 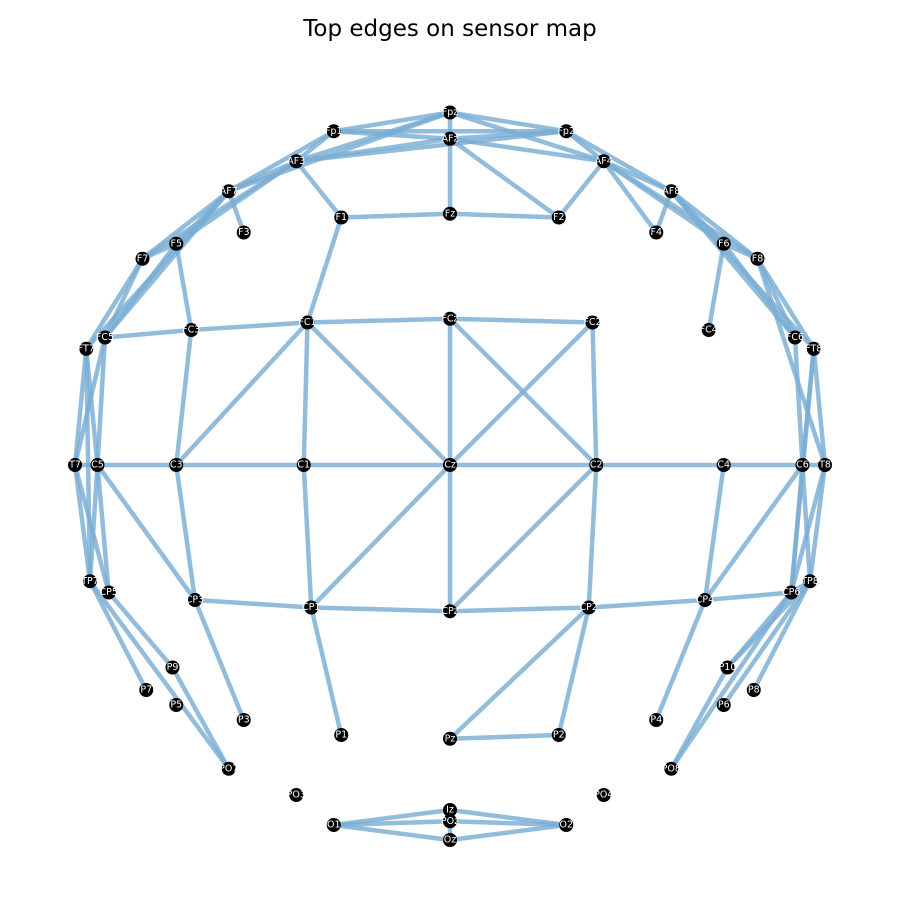 What do you see at coordinates (795, 337) in the screenshot?
I see `node-FC6: FC6` at bounding box center [795, 337].